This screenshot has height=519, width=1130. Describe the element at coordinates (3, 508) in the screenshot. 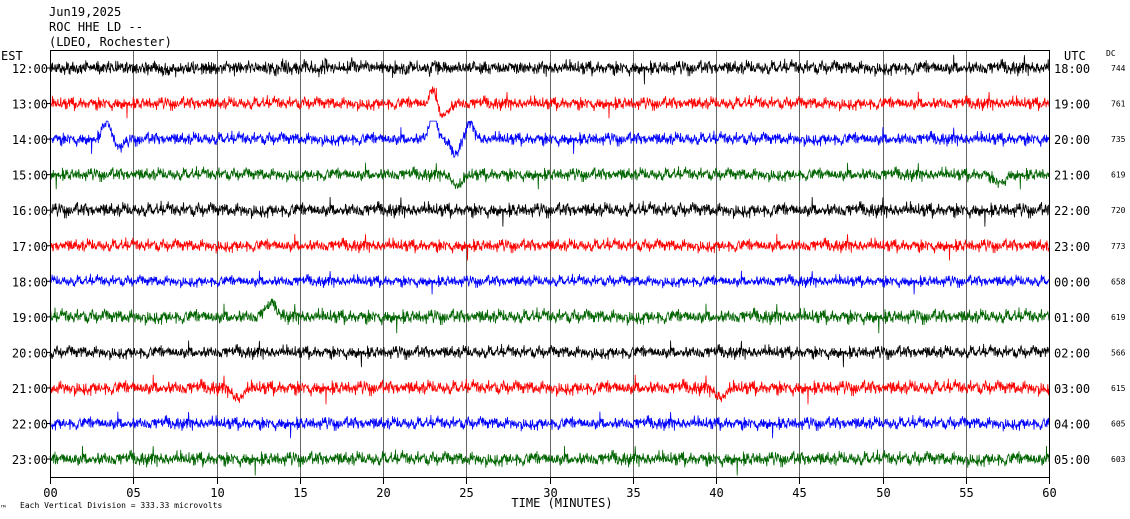

I see `footer-mark: ™` at that location.